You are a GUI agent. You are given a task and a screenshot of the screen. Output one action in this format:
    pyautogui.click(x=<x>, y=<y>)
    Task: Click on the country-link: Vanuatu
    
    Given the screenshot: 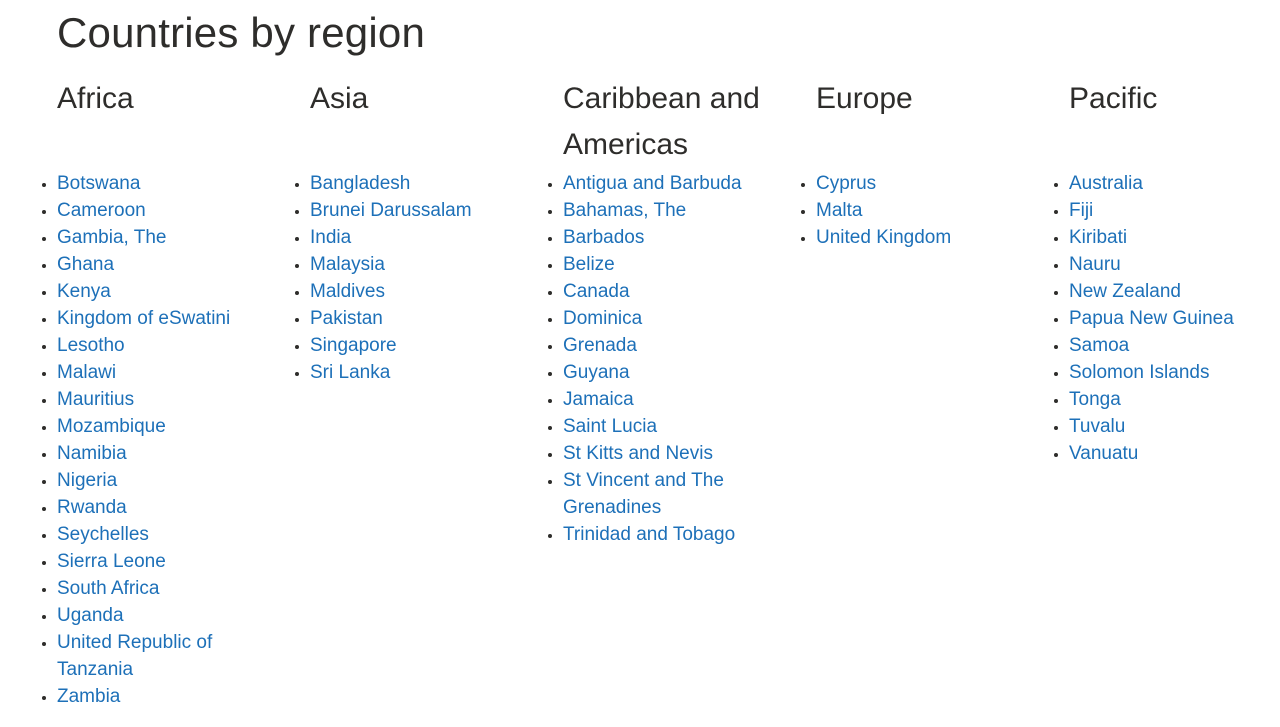 What is the action you would take?
    pyautogui.click(x=1104, y=453)
    